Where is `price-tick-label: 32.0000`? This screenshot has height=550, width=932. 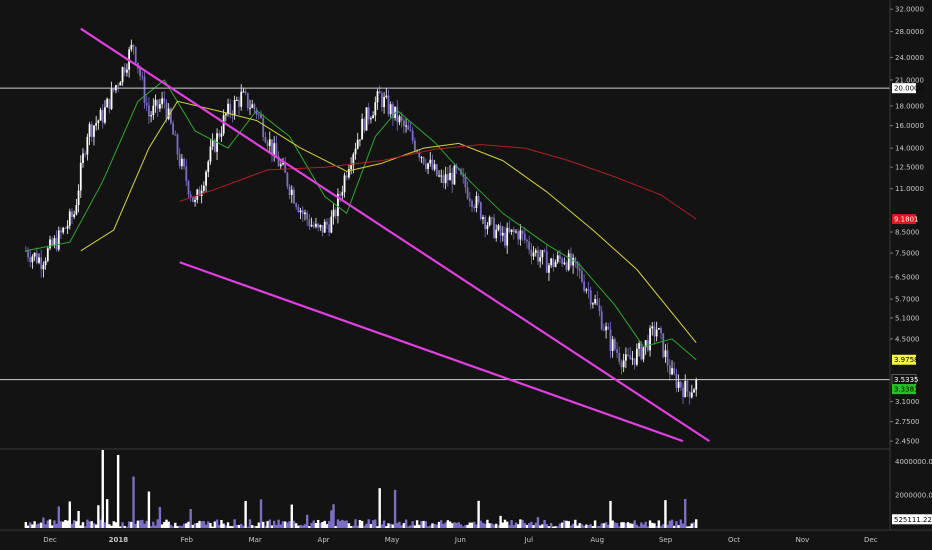 price-tick-label: 32.0000 is located at coordinates (909, 10).